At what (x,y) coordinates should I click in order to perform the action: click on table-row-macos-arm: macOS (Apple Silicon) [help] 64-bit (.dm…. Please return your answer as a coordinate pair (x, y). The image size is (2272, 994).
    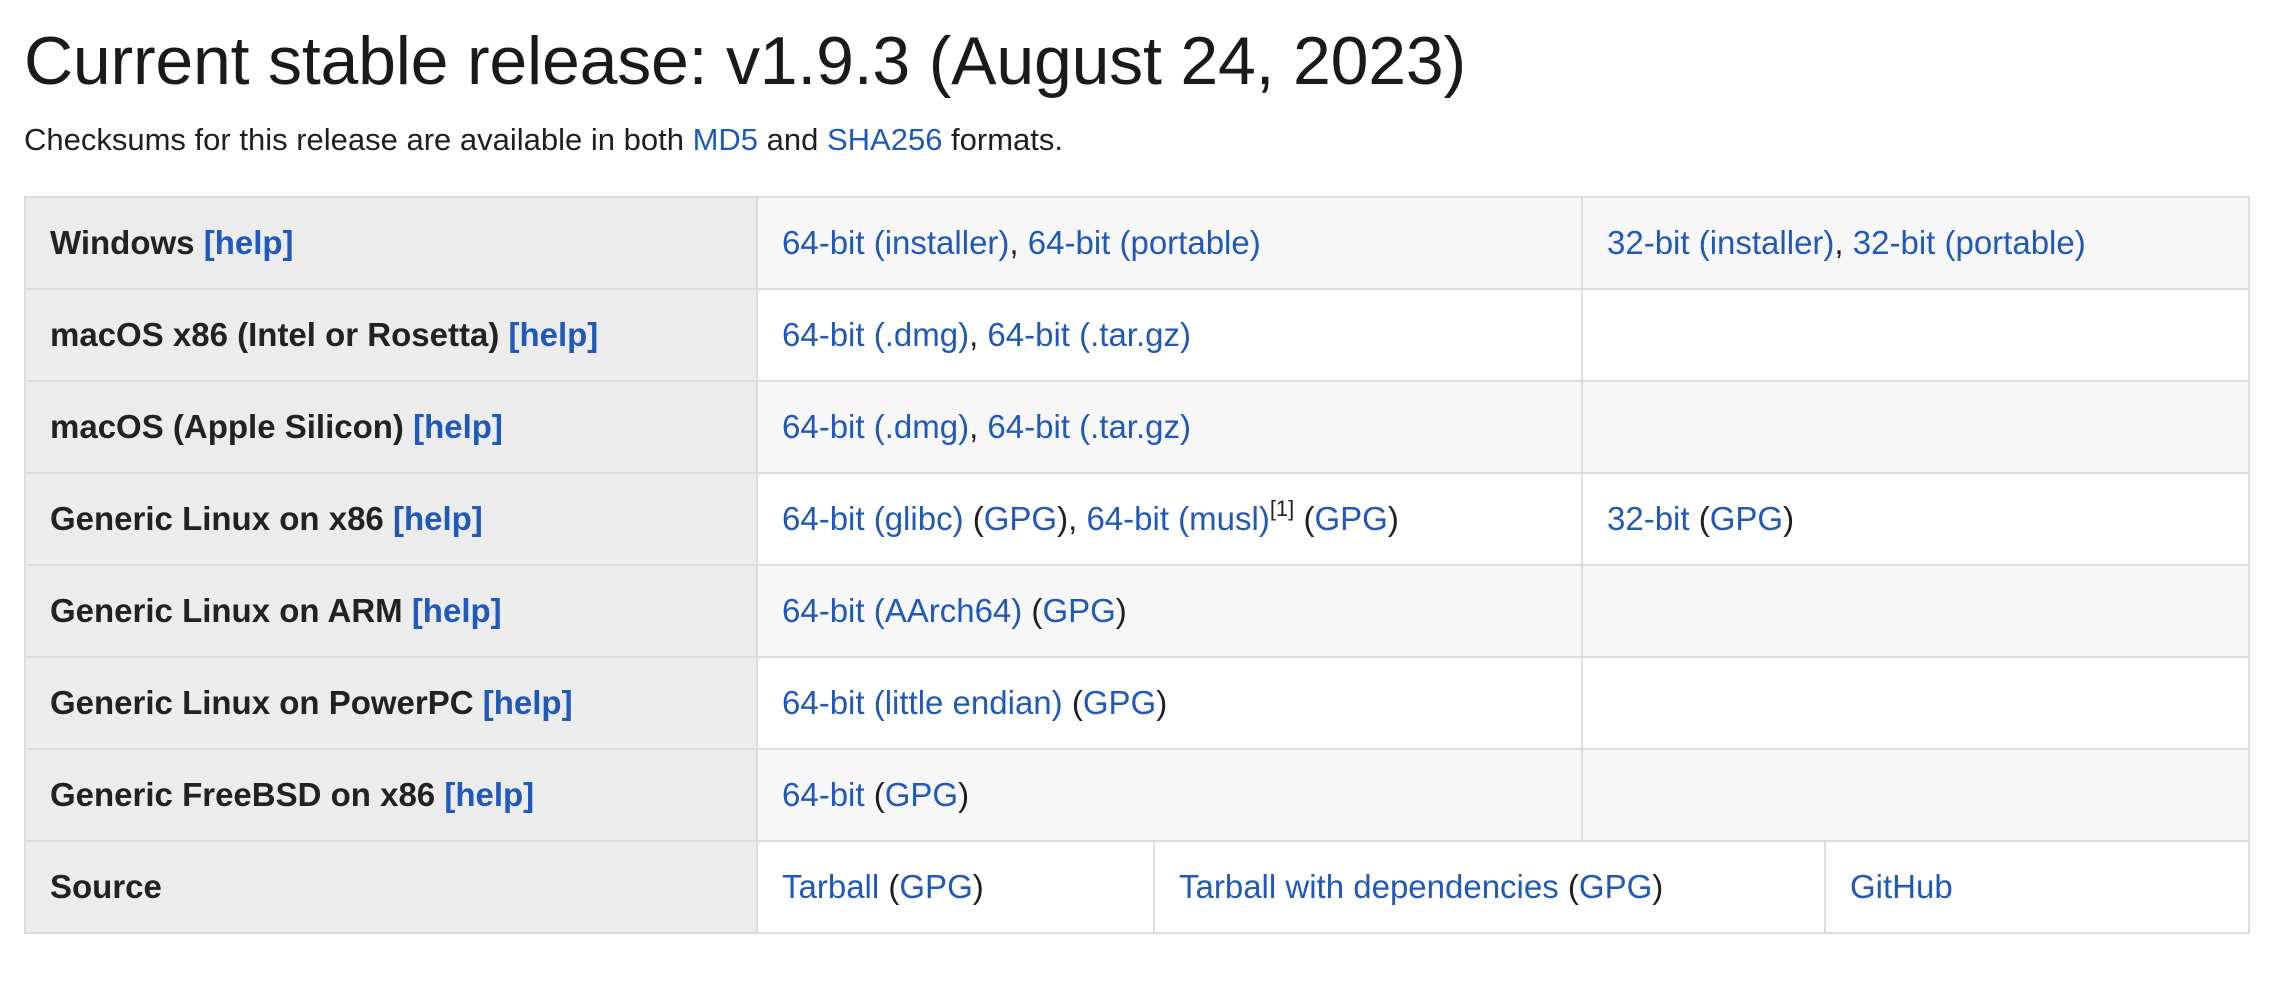
    Looking at the image, I should click on (1137, 427).